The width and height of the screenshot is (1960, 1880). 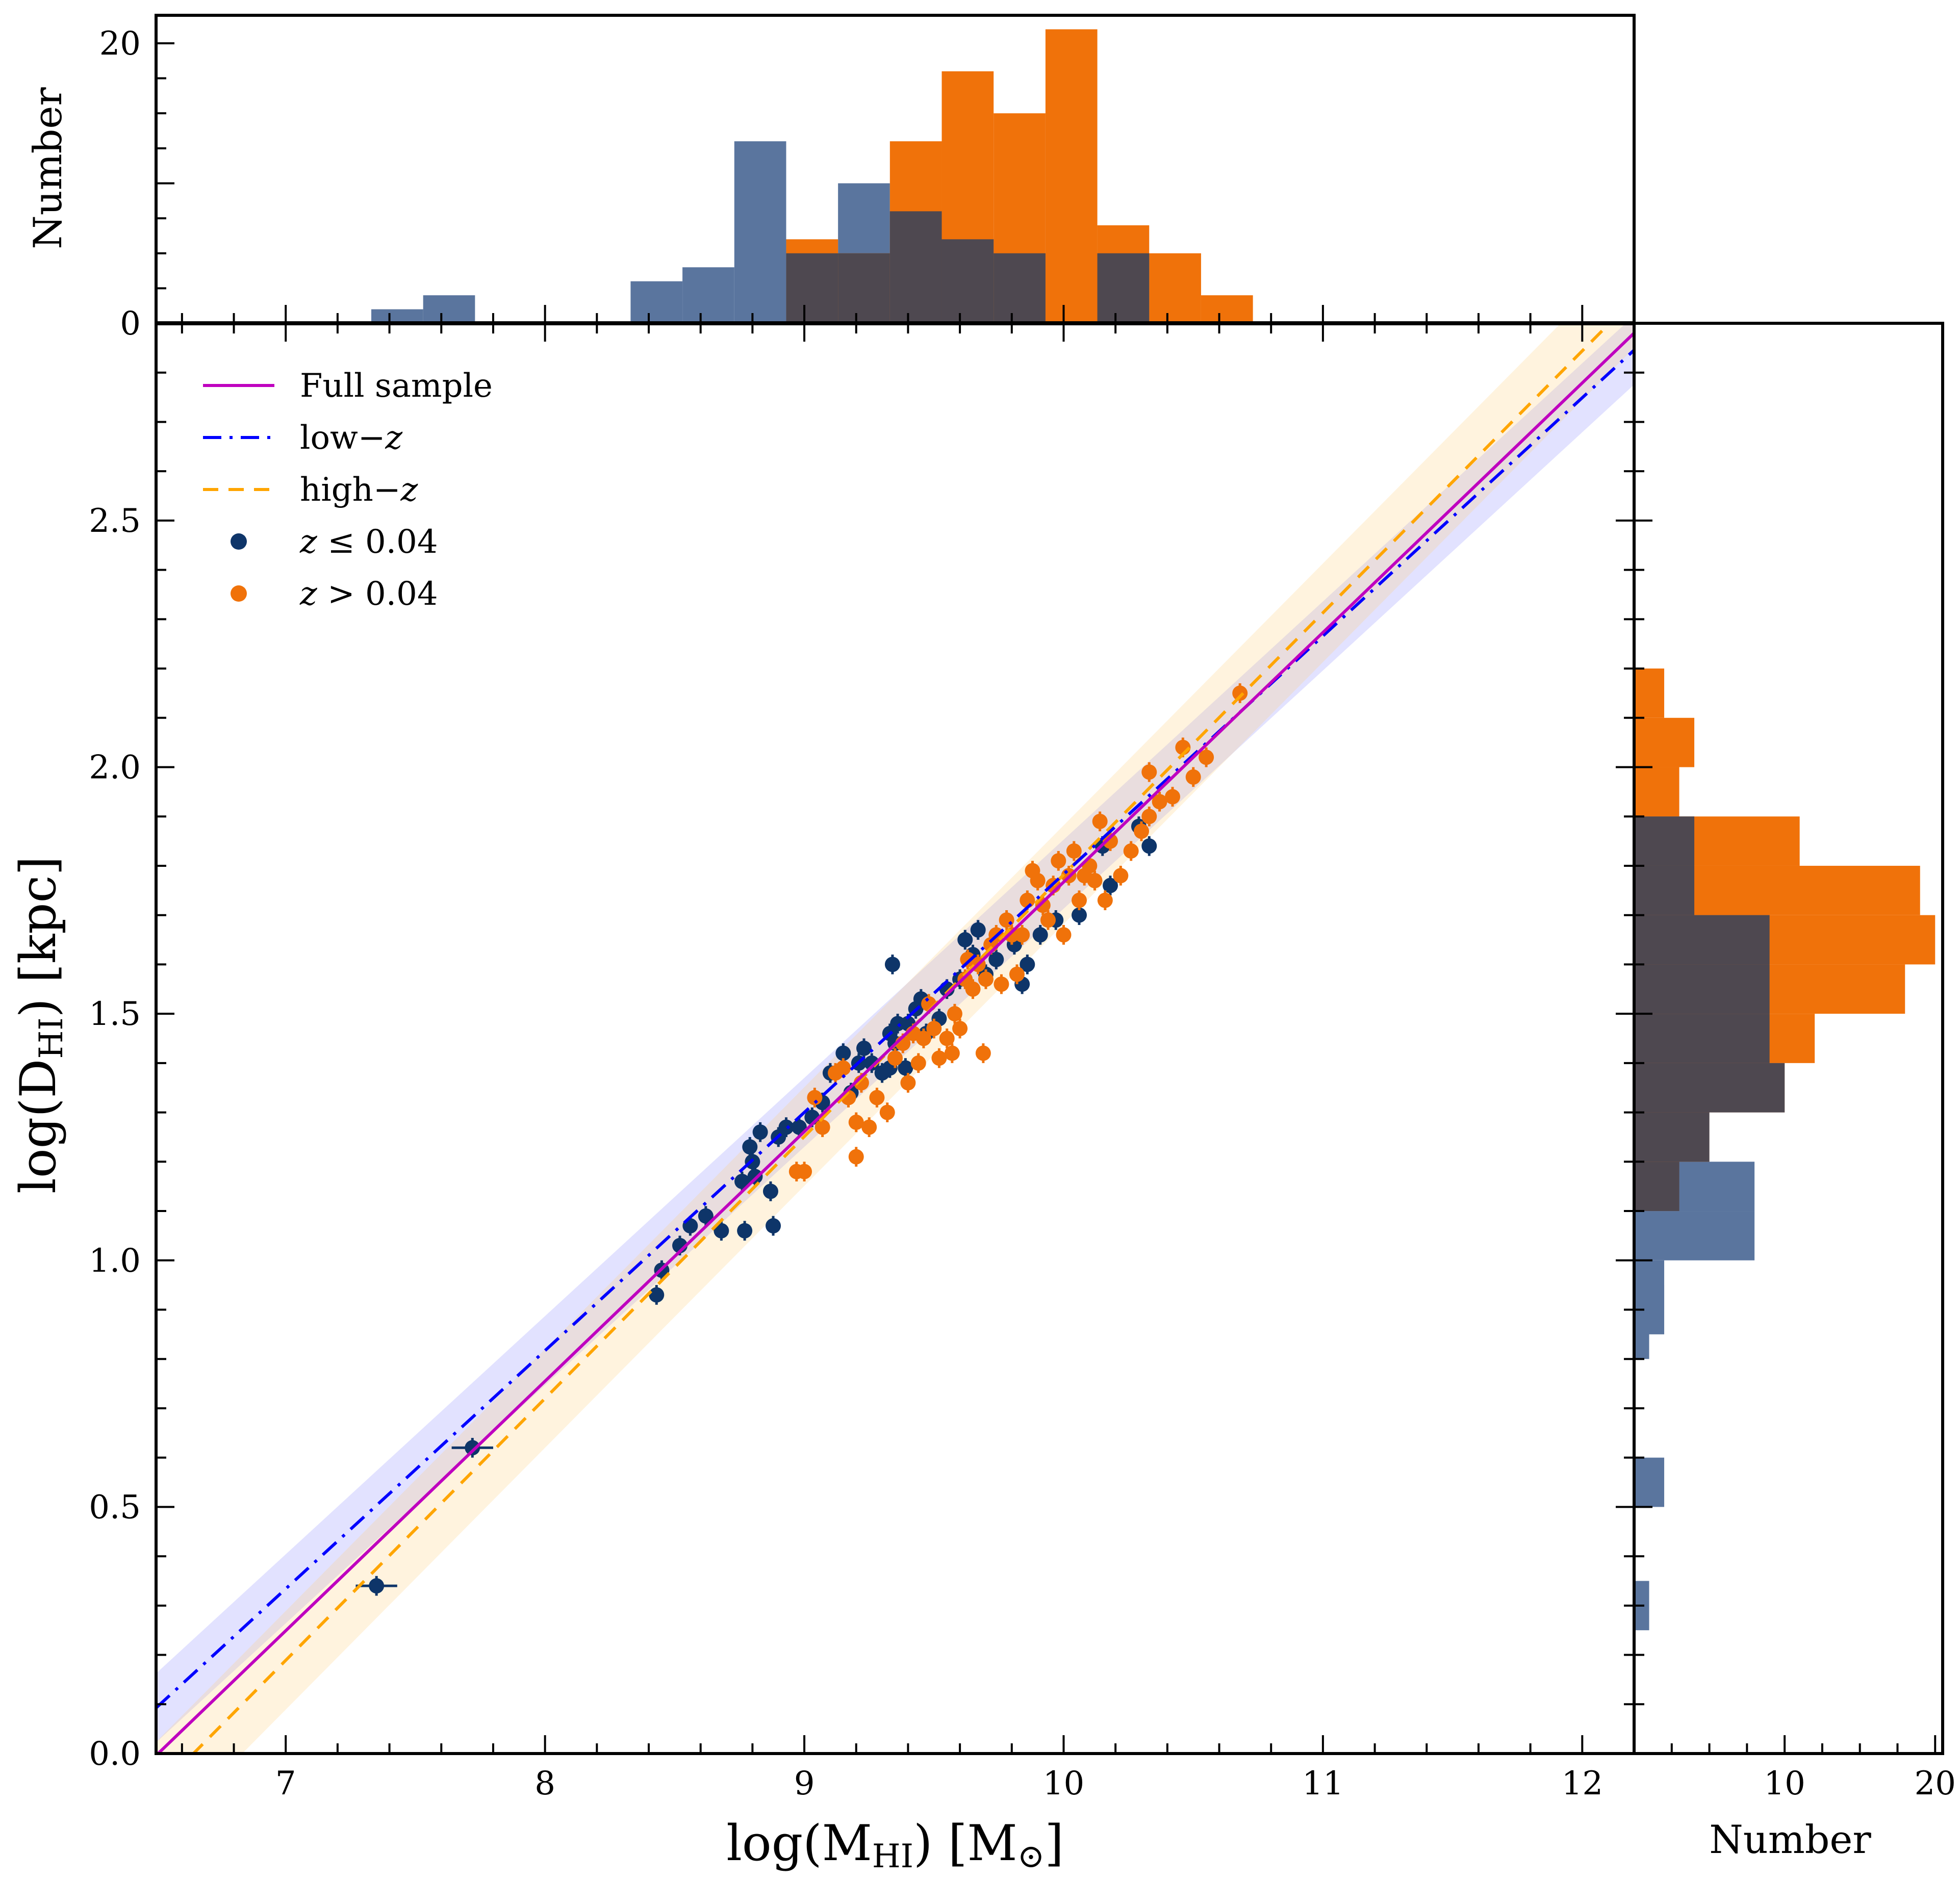 I want to click on x-tick-label: 11, so click(x=1322, y=1783).